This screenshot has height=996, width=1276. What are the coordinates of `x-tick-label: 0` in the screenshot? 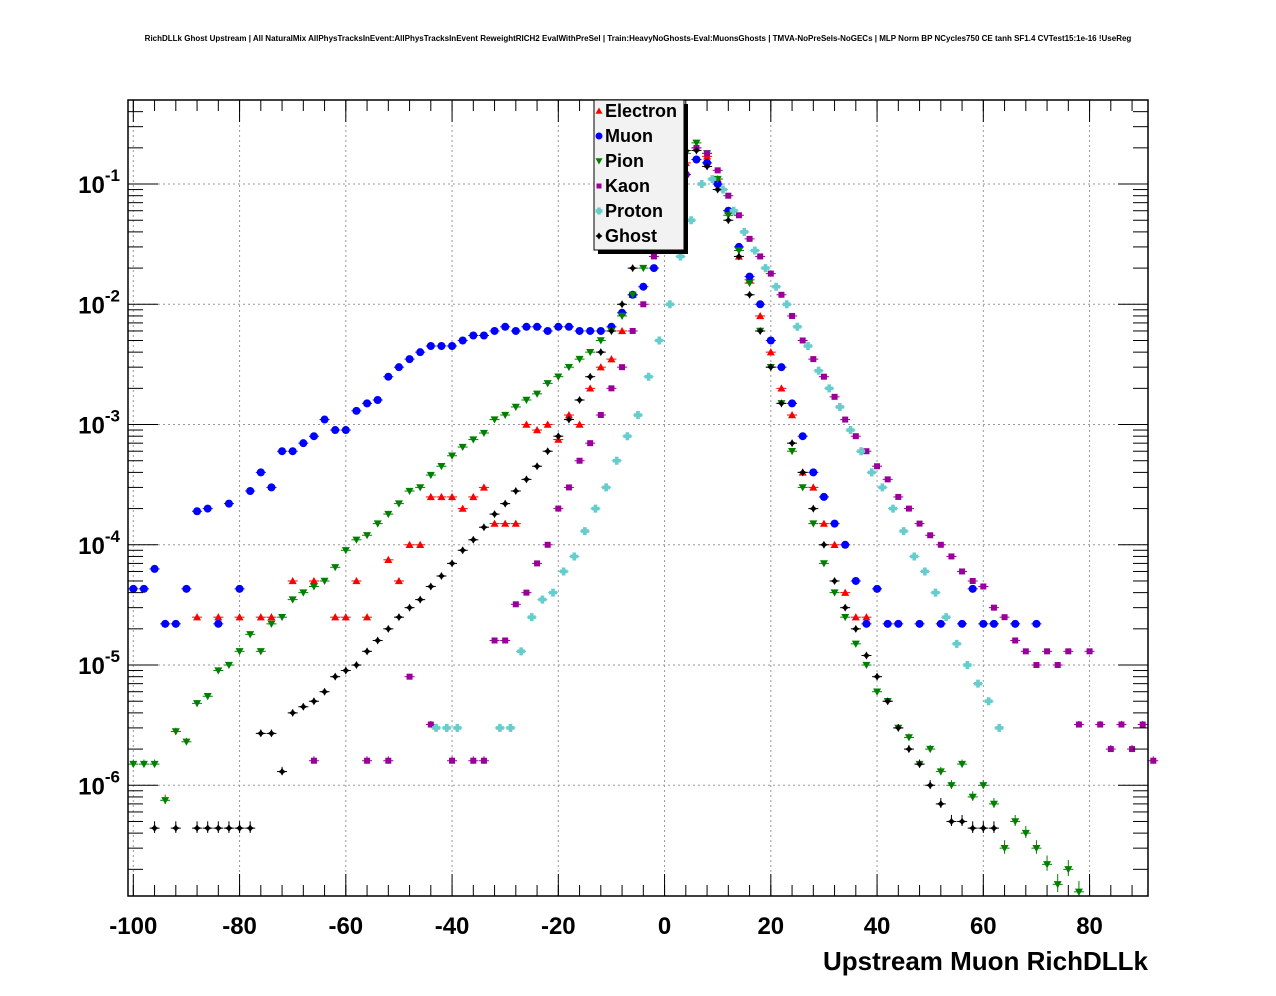 It's located at (664, 926).